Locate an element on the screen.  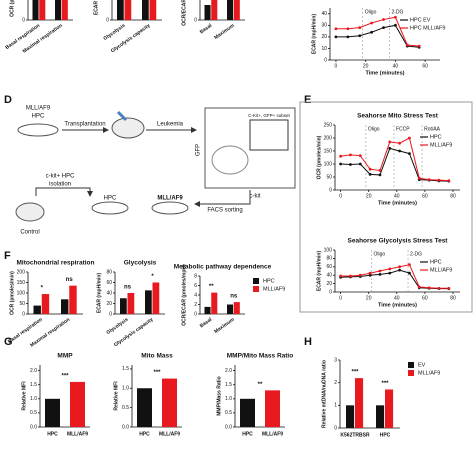
panel-letter: E is located at coordinates (307, 100).